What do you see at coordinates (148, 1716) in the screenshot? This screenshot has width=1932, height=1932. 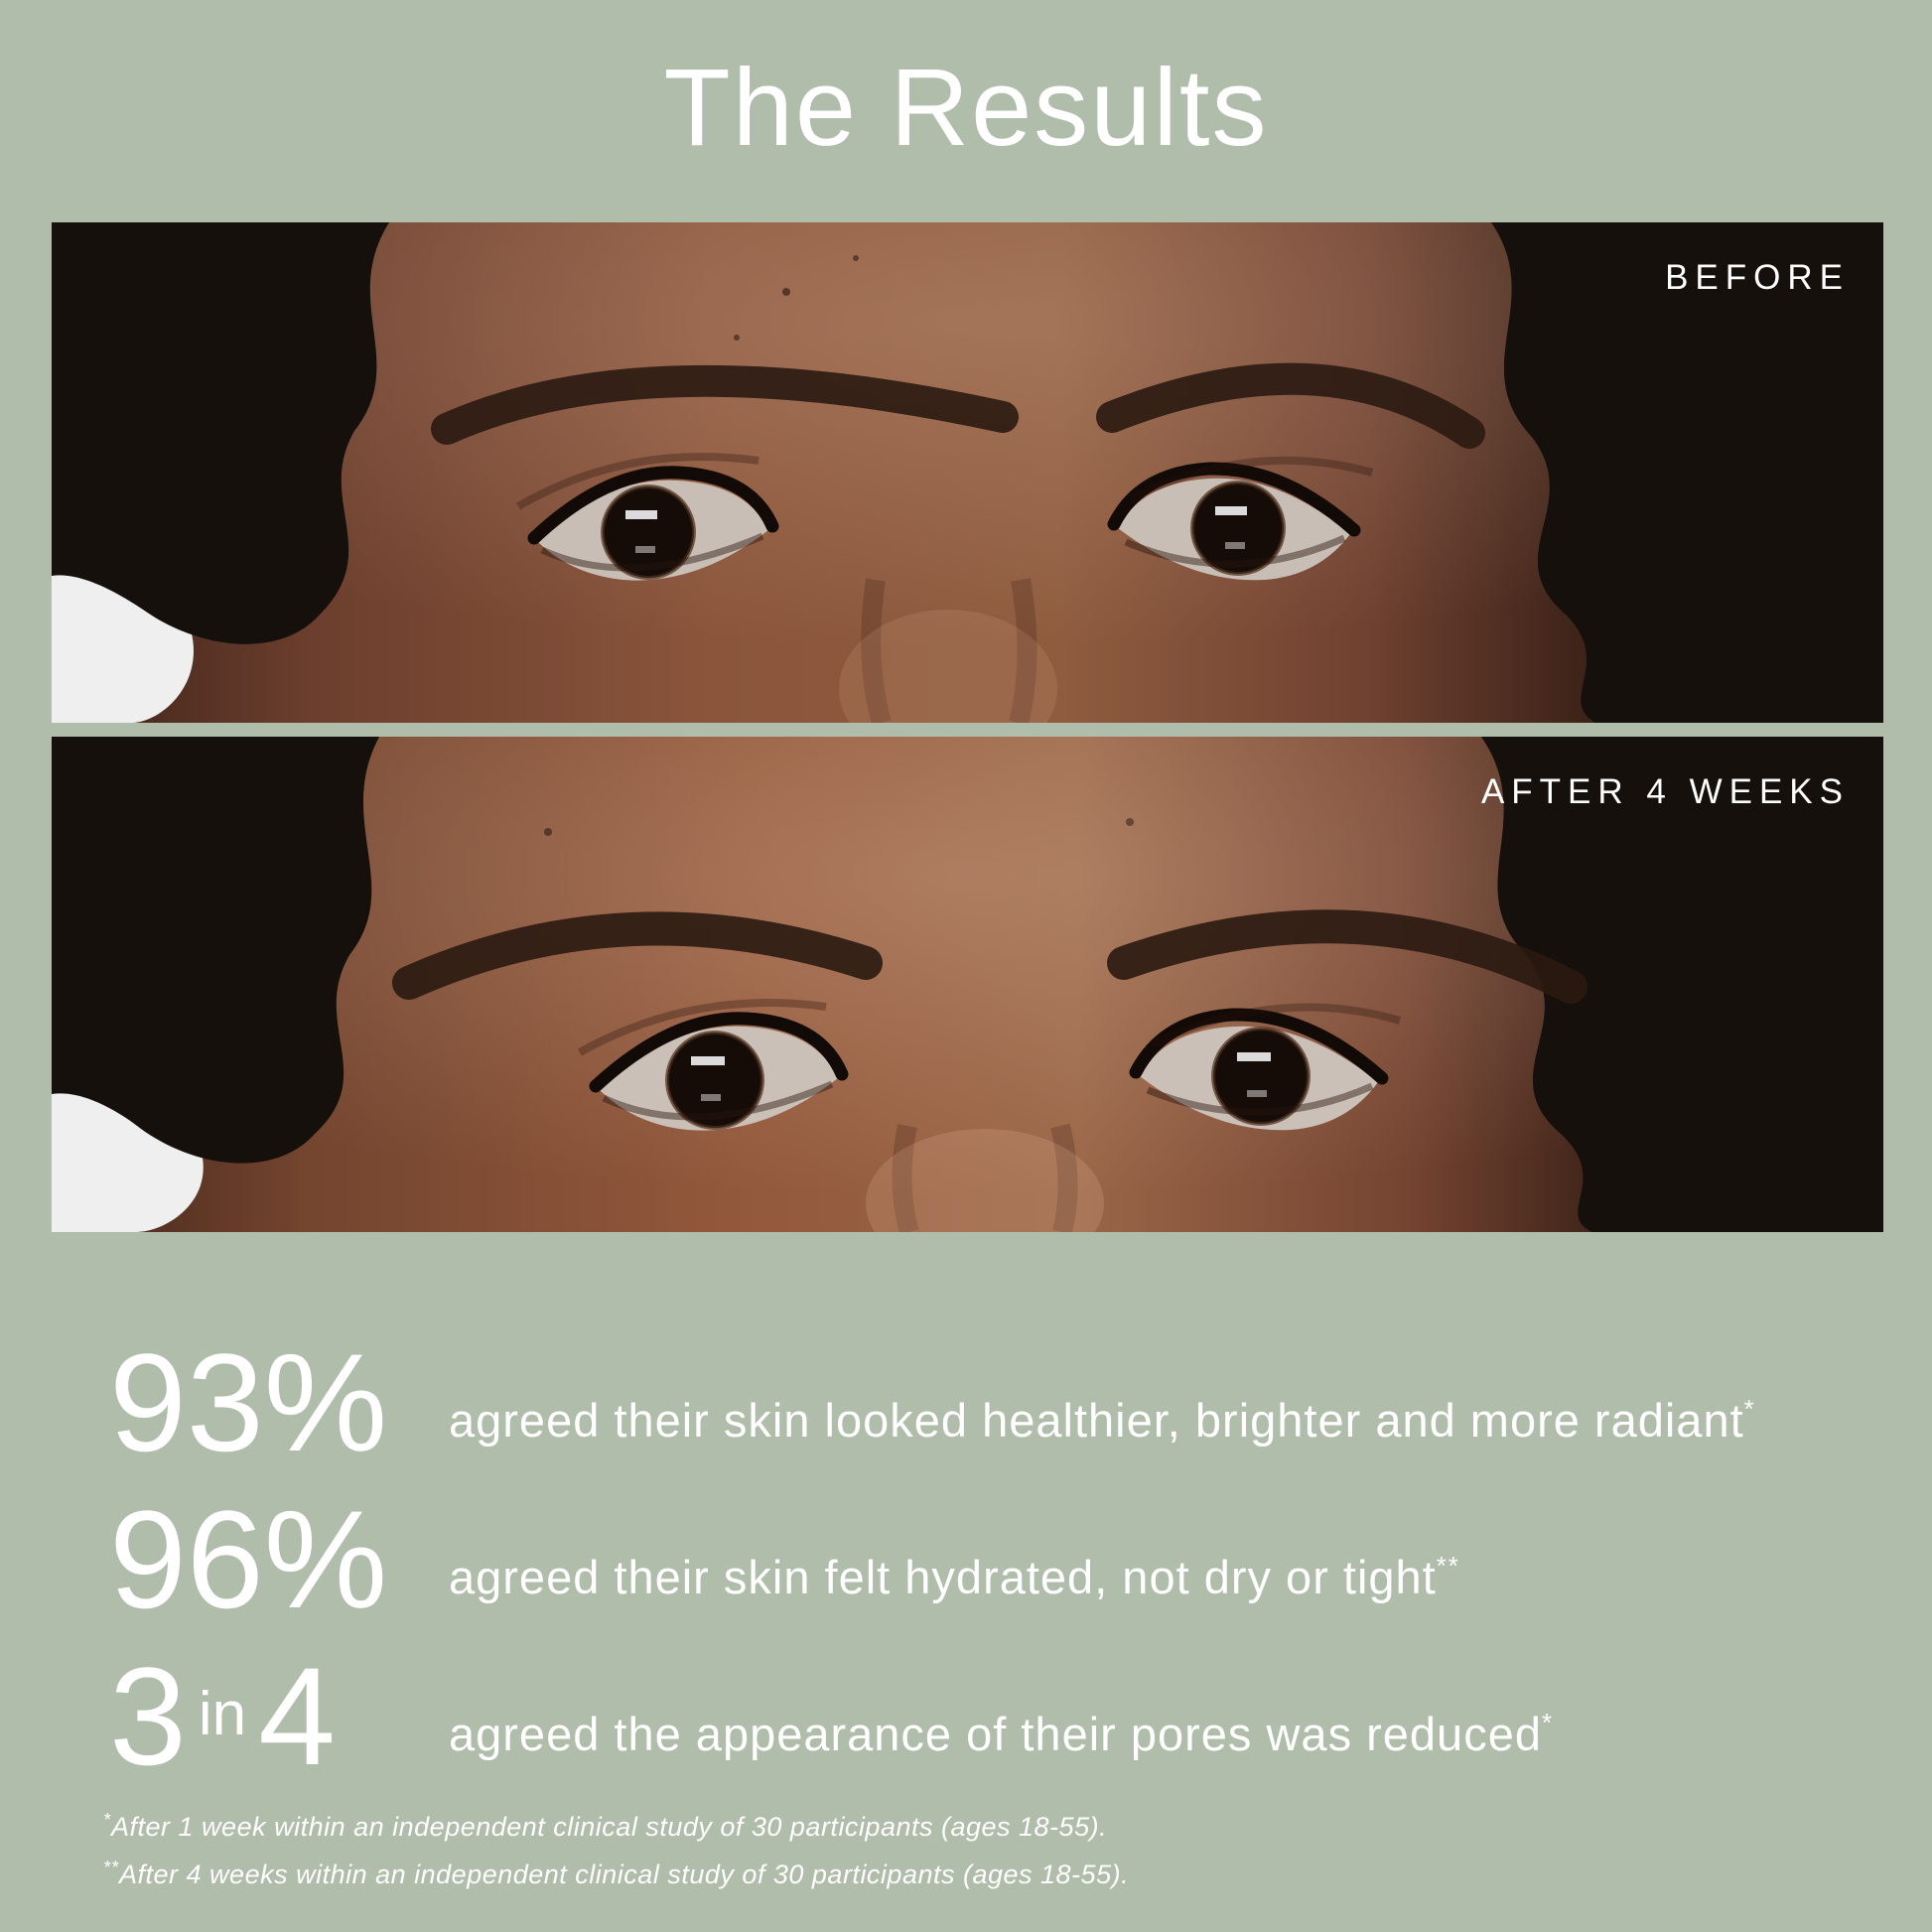 I see `stat-number: 3` at bounding box center [148, 1716].